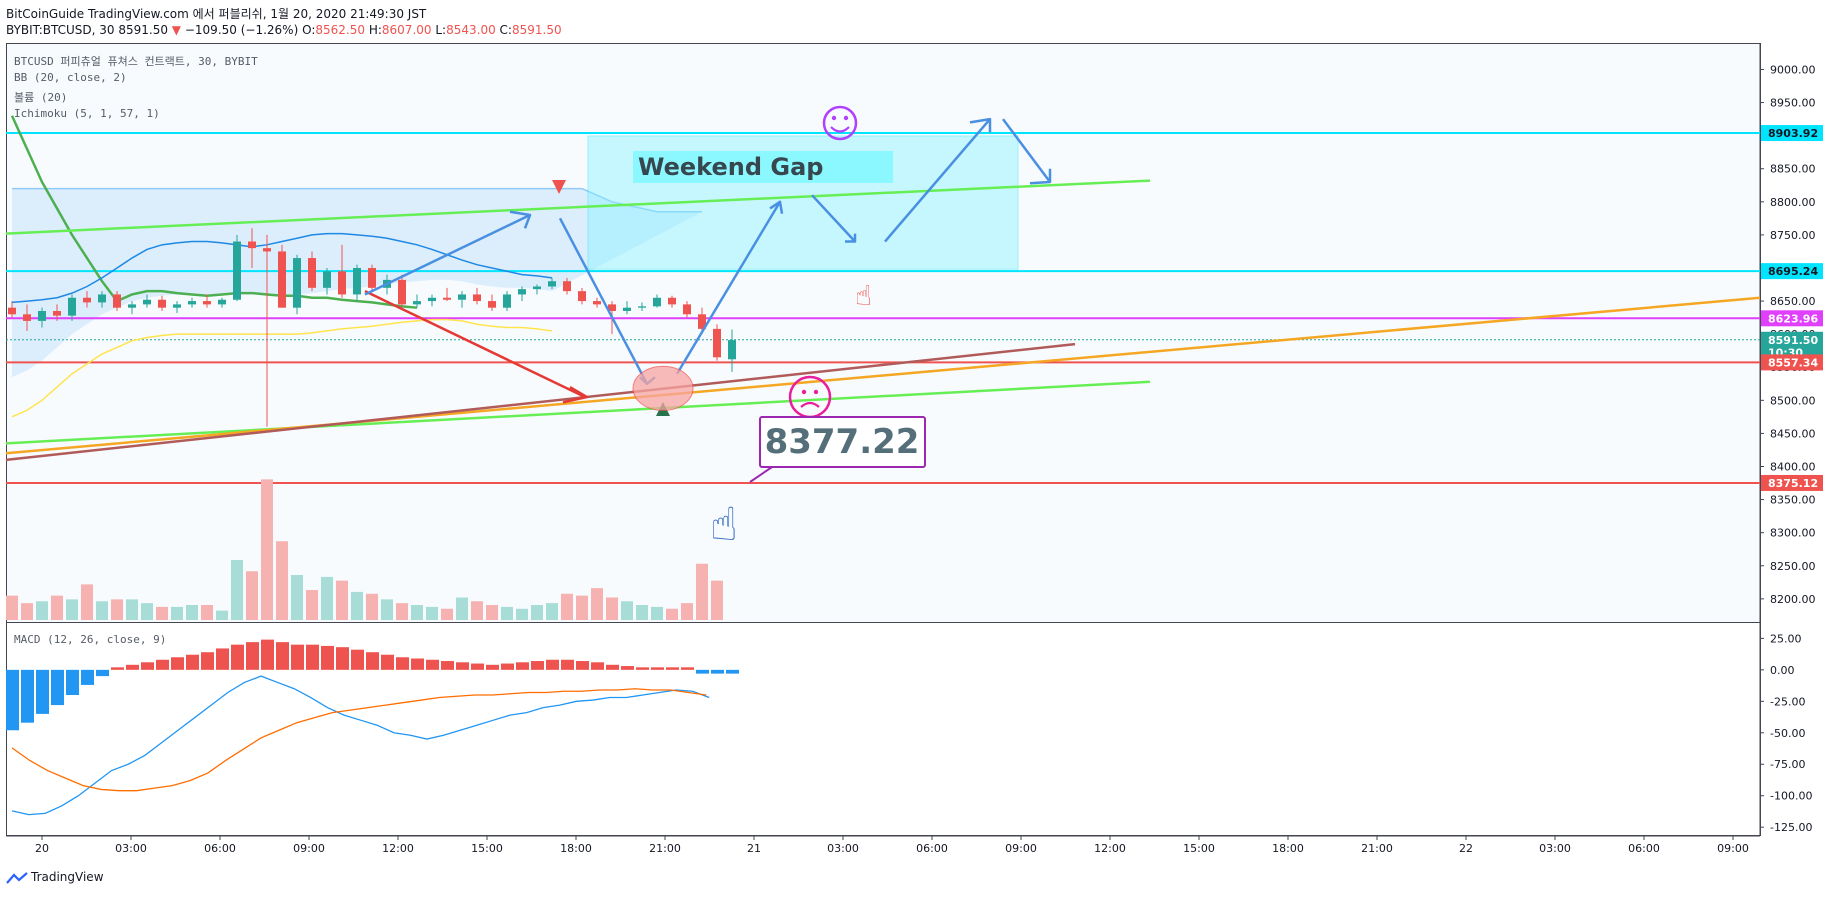 This screenshot has width=1828, height=898. Describe the element at coordinates (1793, 533) in the screenshot. I see `price-tick-label: 8300.00` at that location.